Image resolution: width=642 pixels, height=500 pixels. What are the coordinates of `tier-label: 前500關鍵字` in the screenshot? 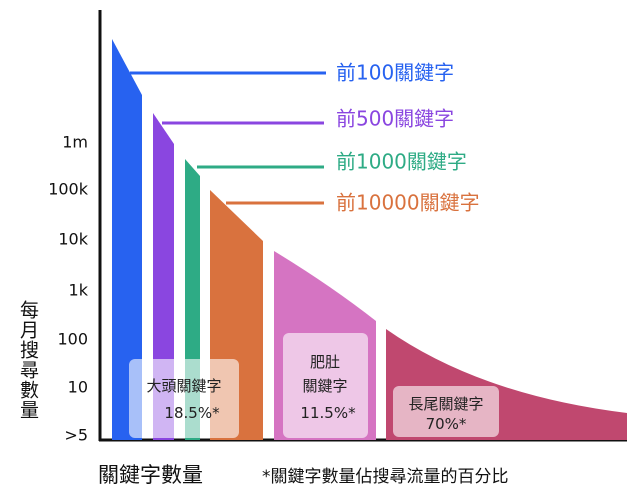 It's located at (395, 119).